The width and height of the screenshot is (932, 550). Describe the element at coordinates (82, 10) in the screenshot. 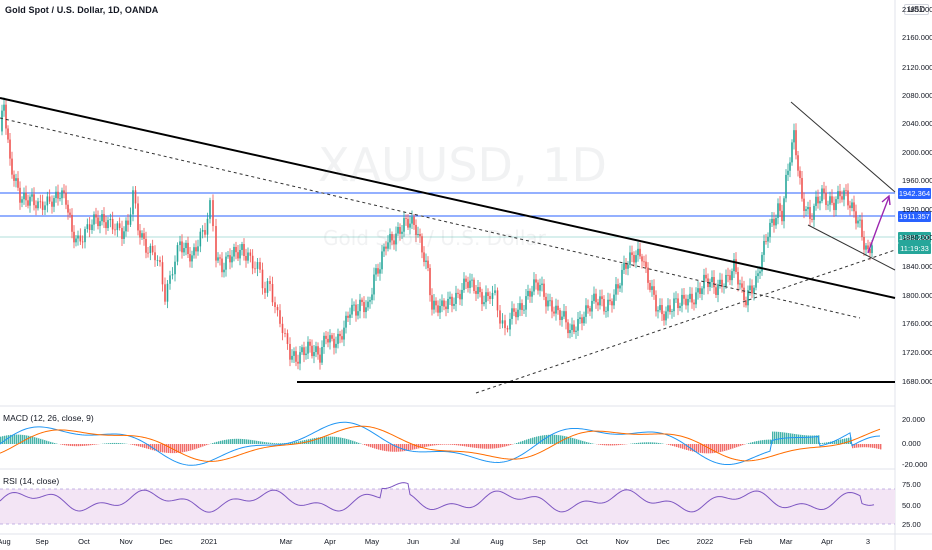

I see `symbol-title: Gold Spot / U.S. Dollar, 1D, OANDA` at that location.